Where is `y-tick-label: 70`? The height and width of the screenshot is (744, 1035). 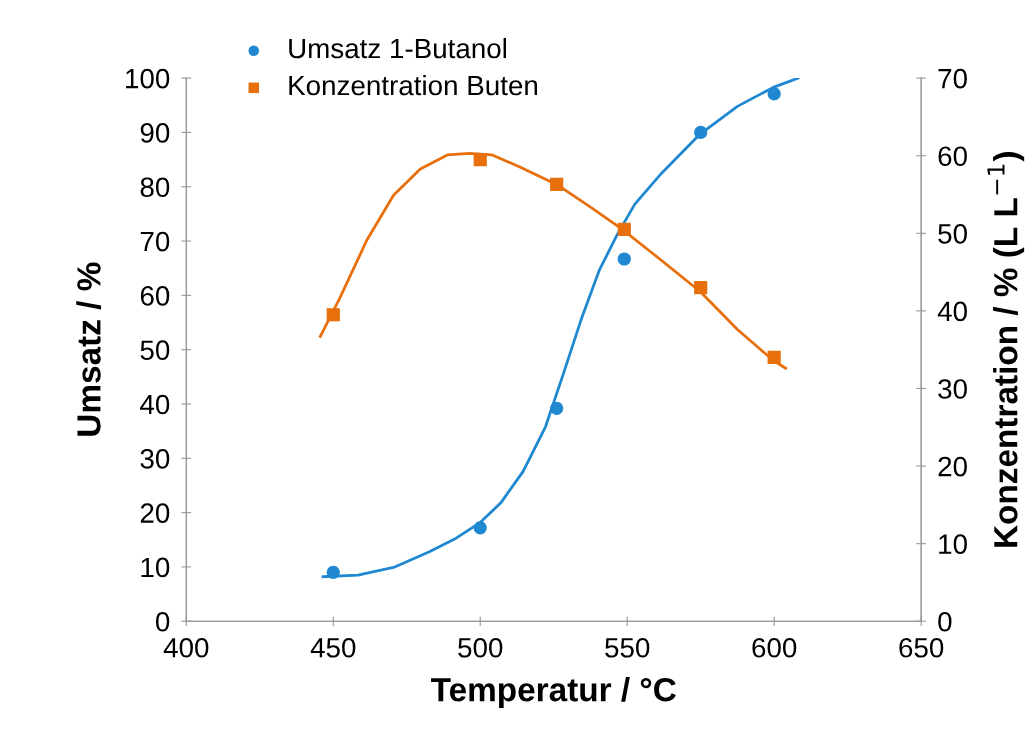
y-tick-label: 70 is located at coordinates (155, 241).